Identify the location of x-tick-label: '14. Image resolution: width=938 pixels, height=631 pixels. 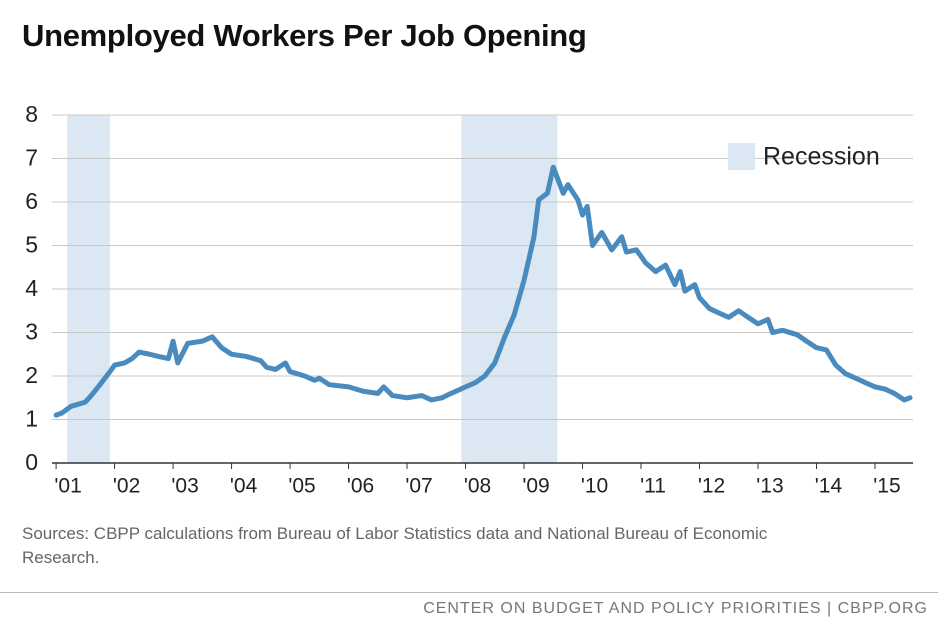
(829, 486).